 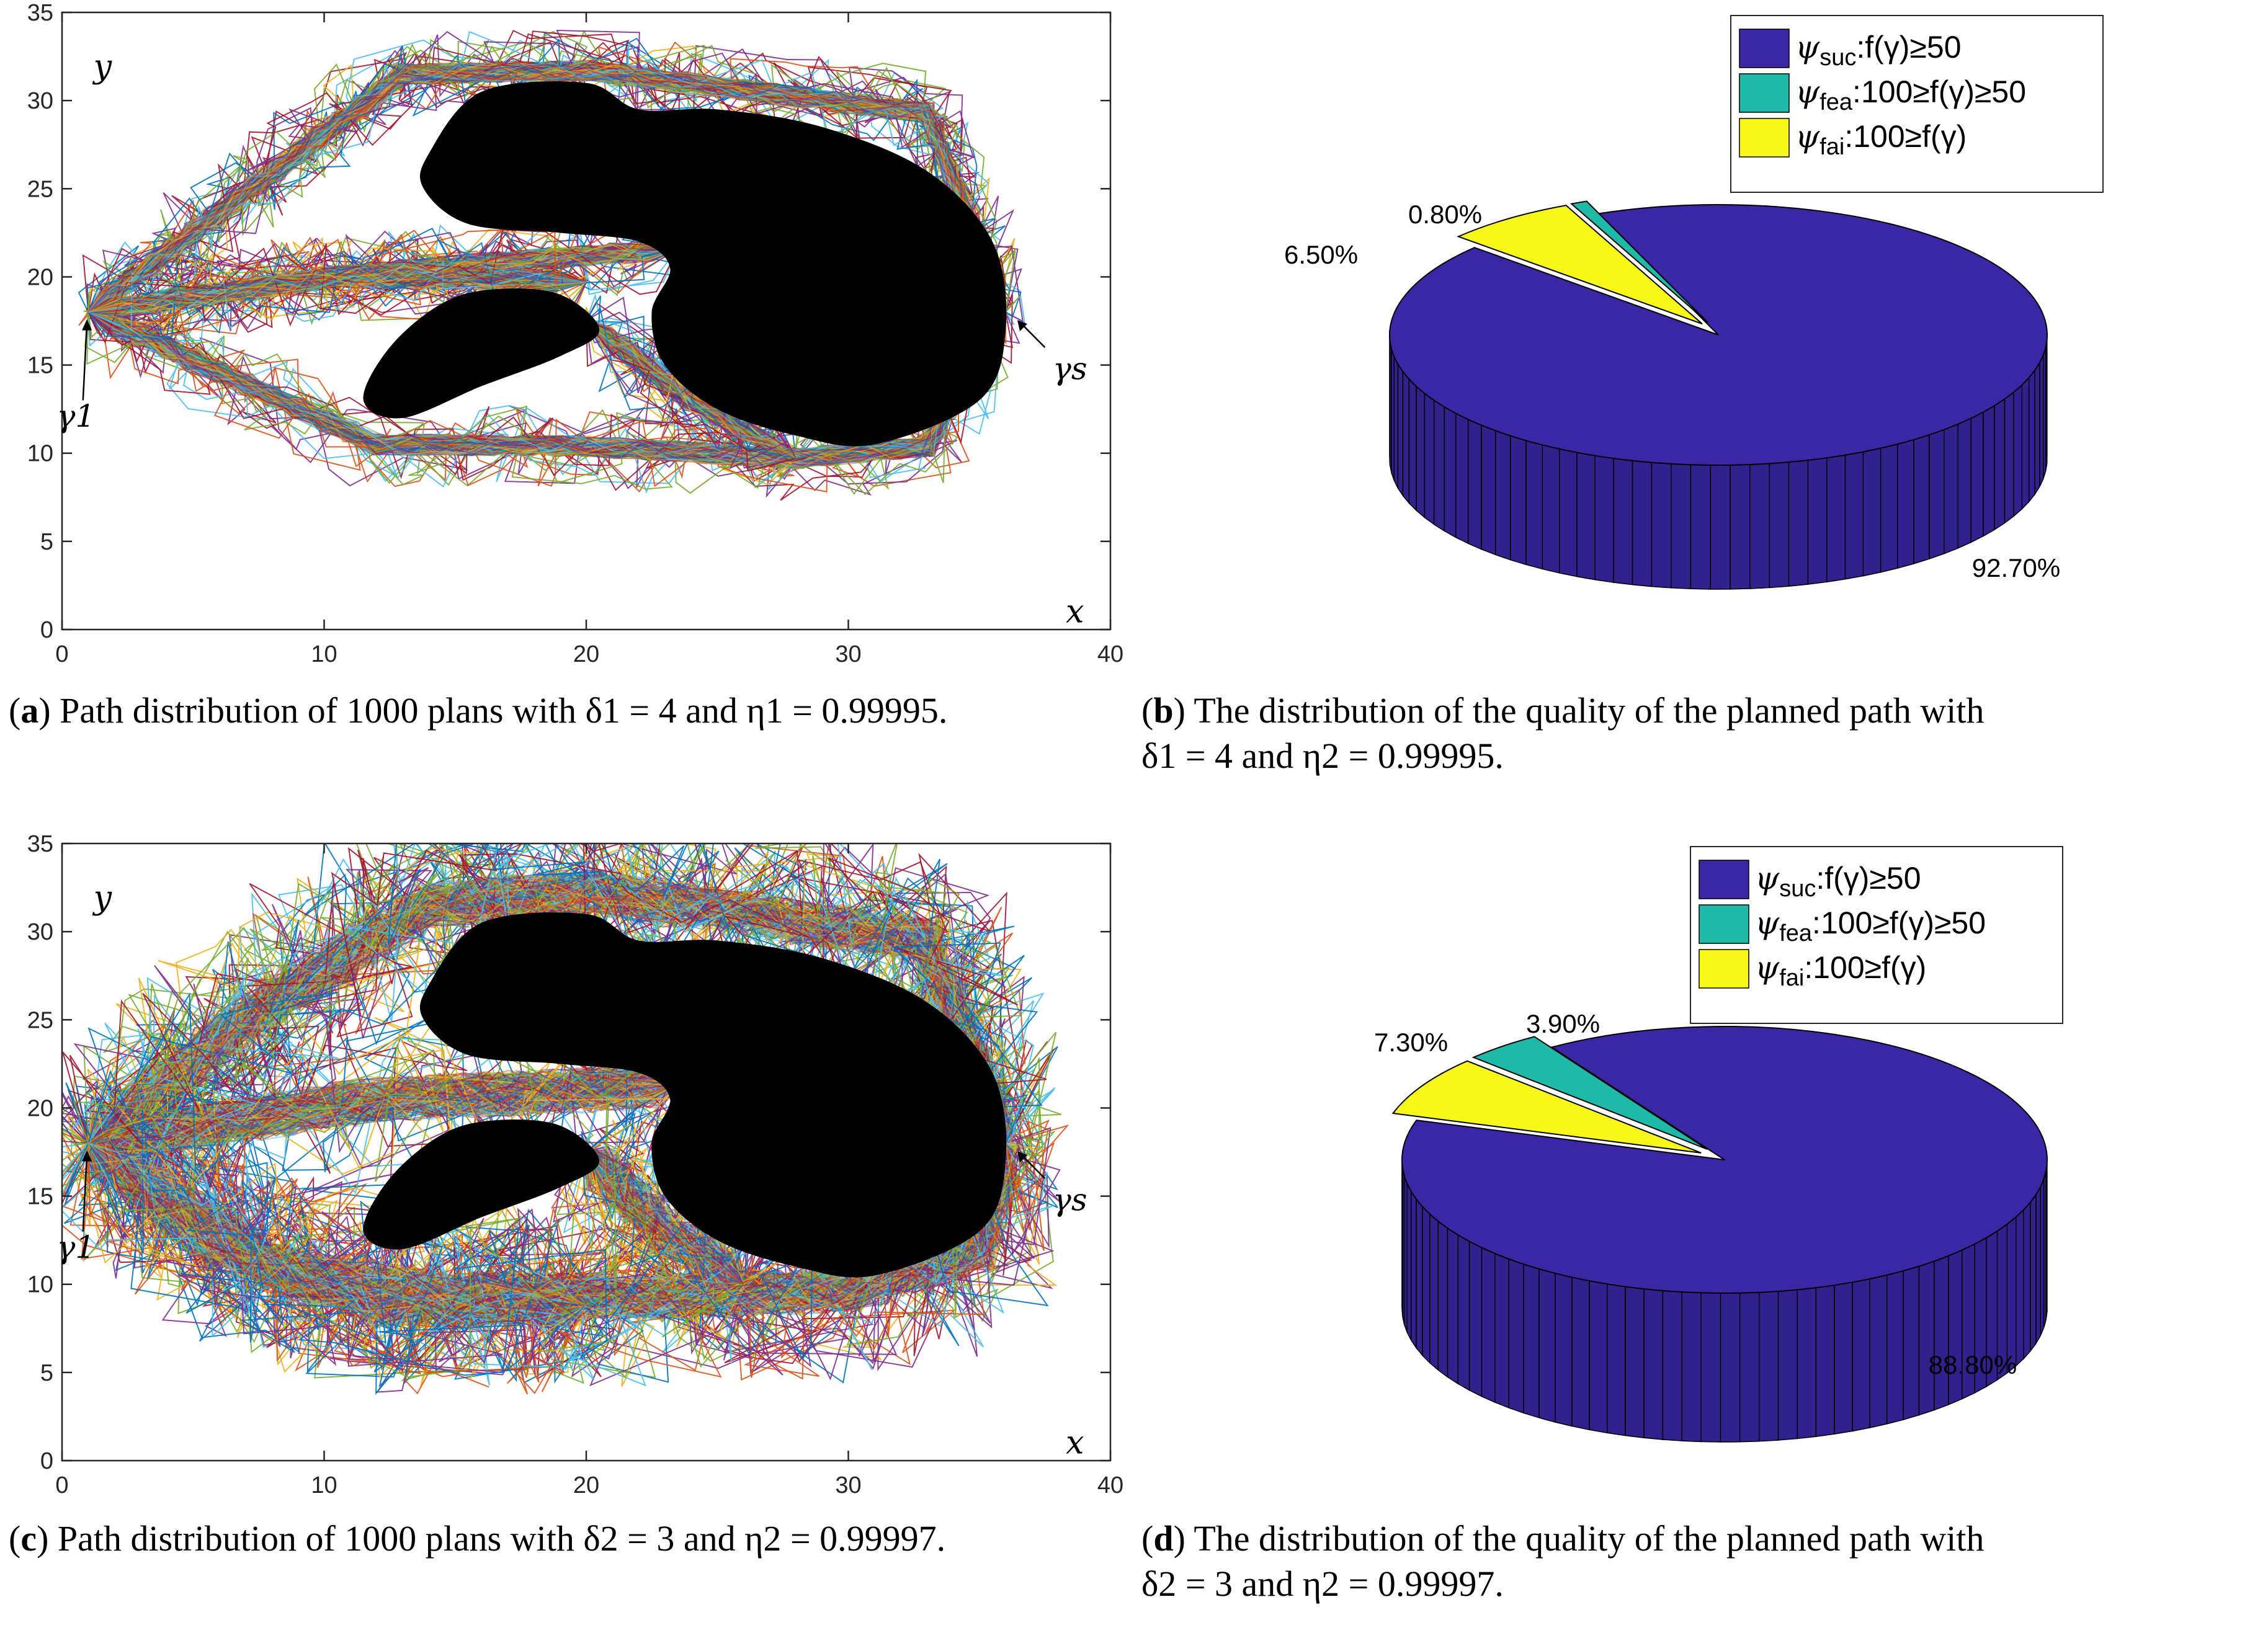 I want to click on x-tick-label: 10, so click(x=324, y=1485).